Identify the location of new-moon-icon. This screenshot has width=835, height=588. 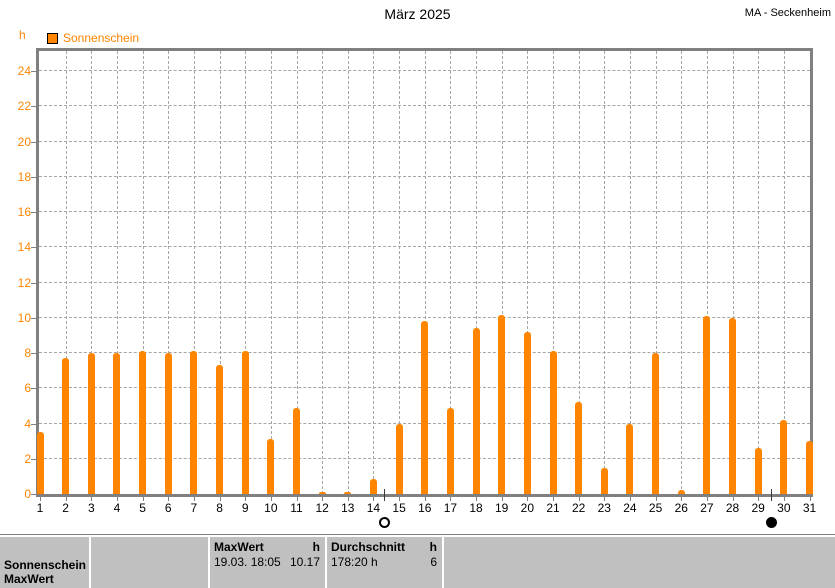
(772, 522).